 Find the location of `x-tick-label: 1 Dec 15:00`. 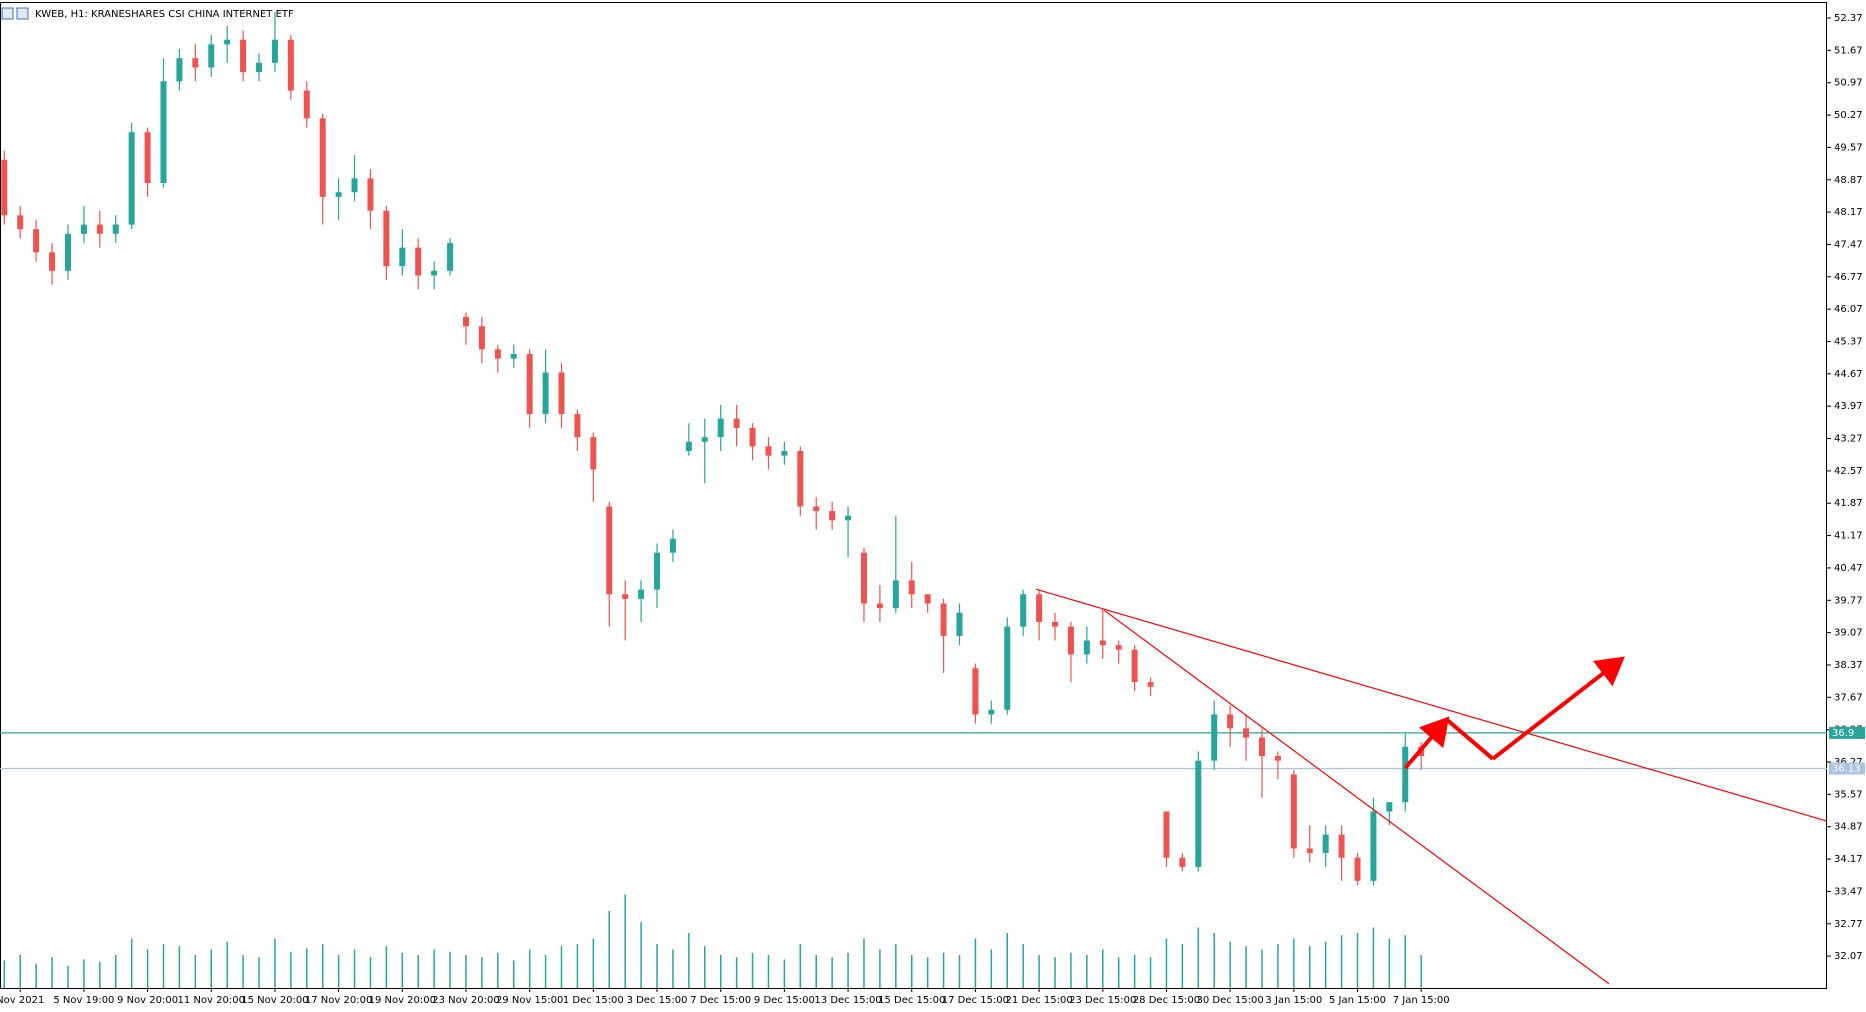

x-tick-label: 1 Dec 15:00 is located at coordinates (593, 1000).